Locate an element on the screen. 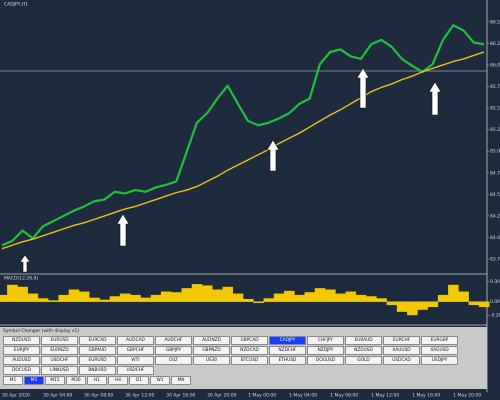 This screenshot has width=500, height=400. symbol-button: GBPNZD is located at coordinates (211, 350).